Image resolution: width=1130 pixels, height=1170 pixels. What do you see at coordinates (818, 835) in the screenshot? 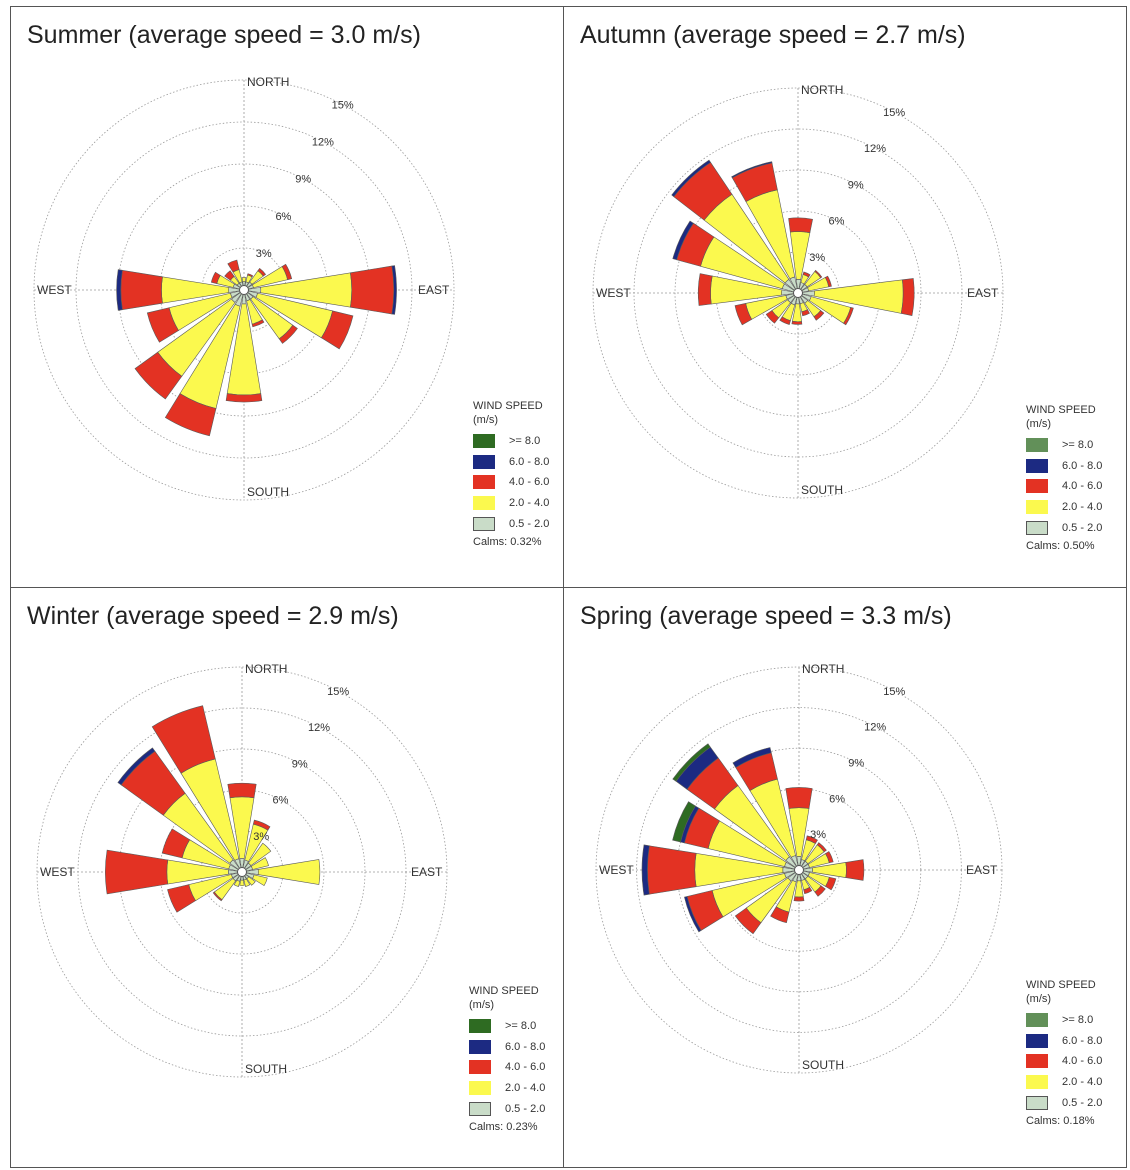
I see `ring-label: 3%` at bounding box center [818, 835].